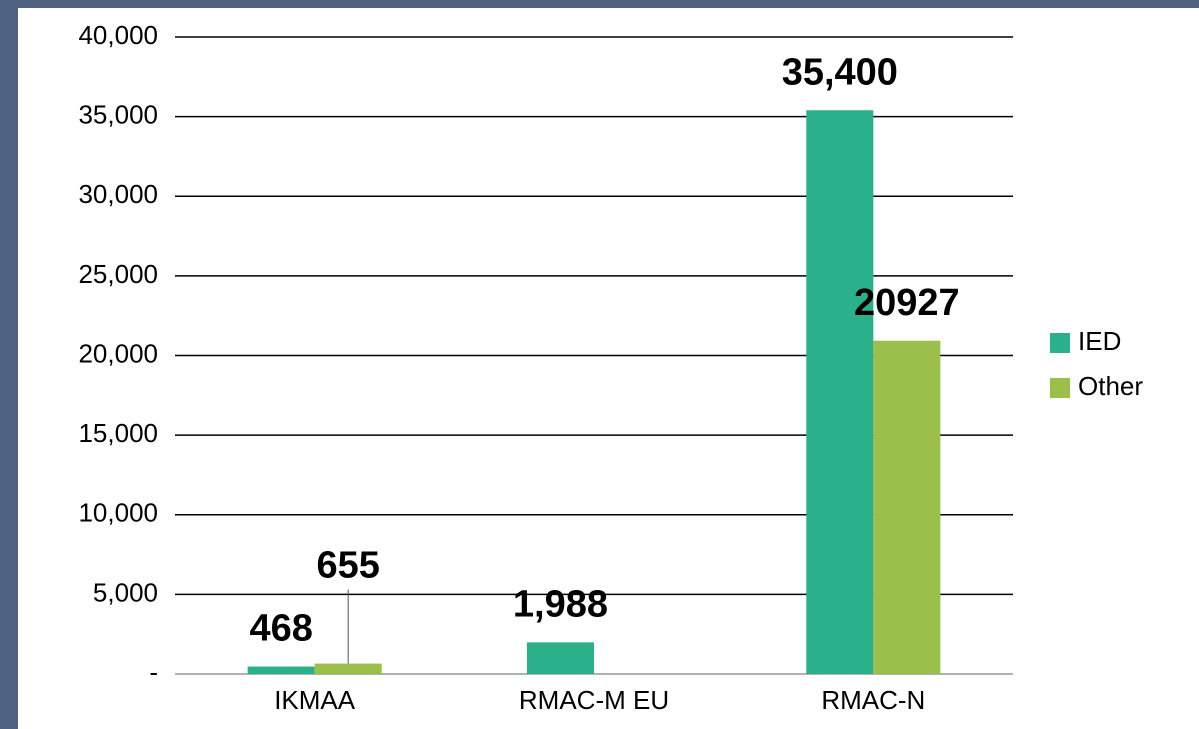 The width and height of the screenshot is (1199, 729). I want to click on y-tick-label: -, so click(153, 672).